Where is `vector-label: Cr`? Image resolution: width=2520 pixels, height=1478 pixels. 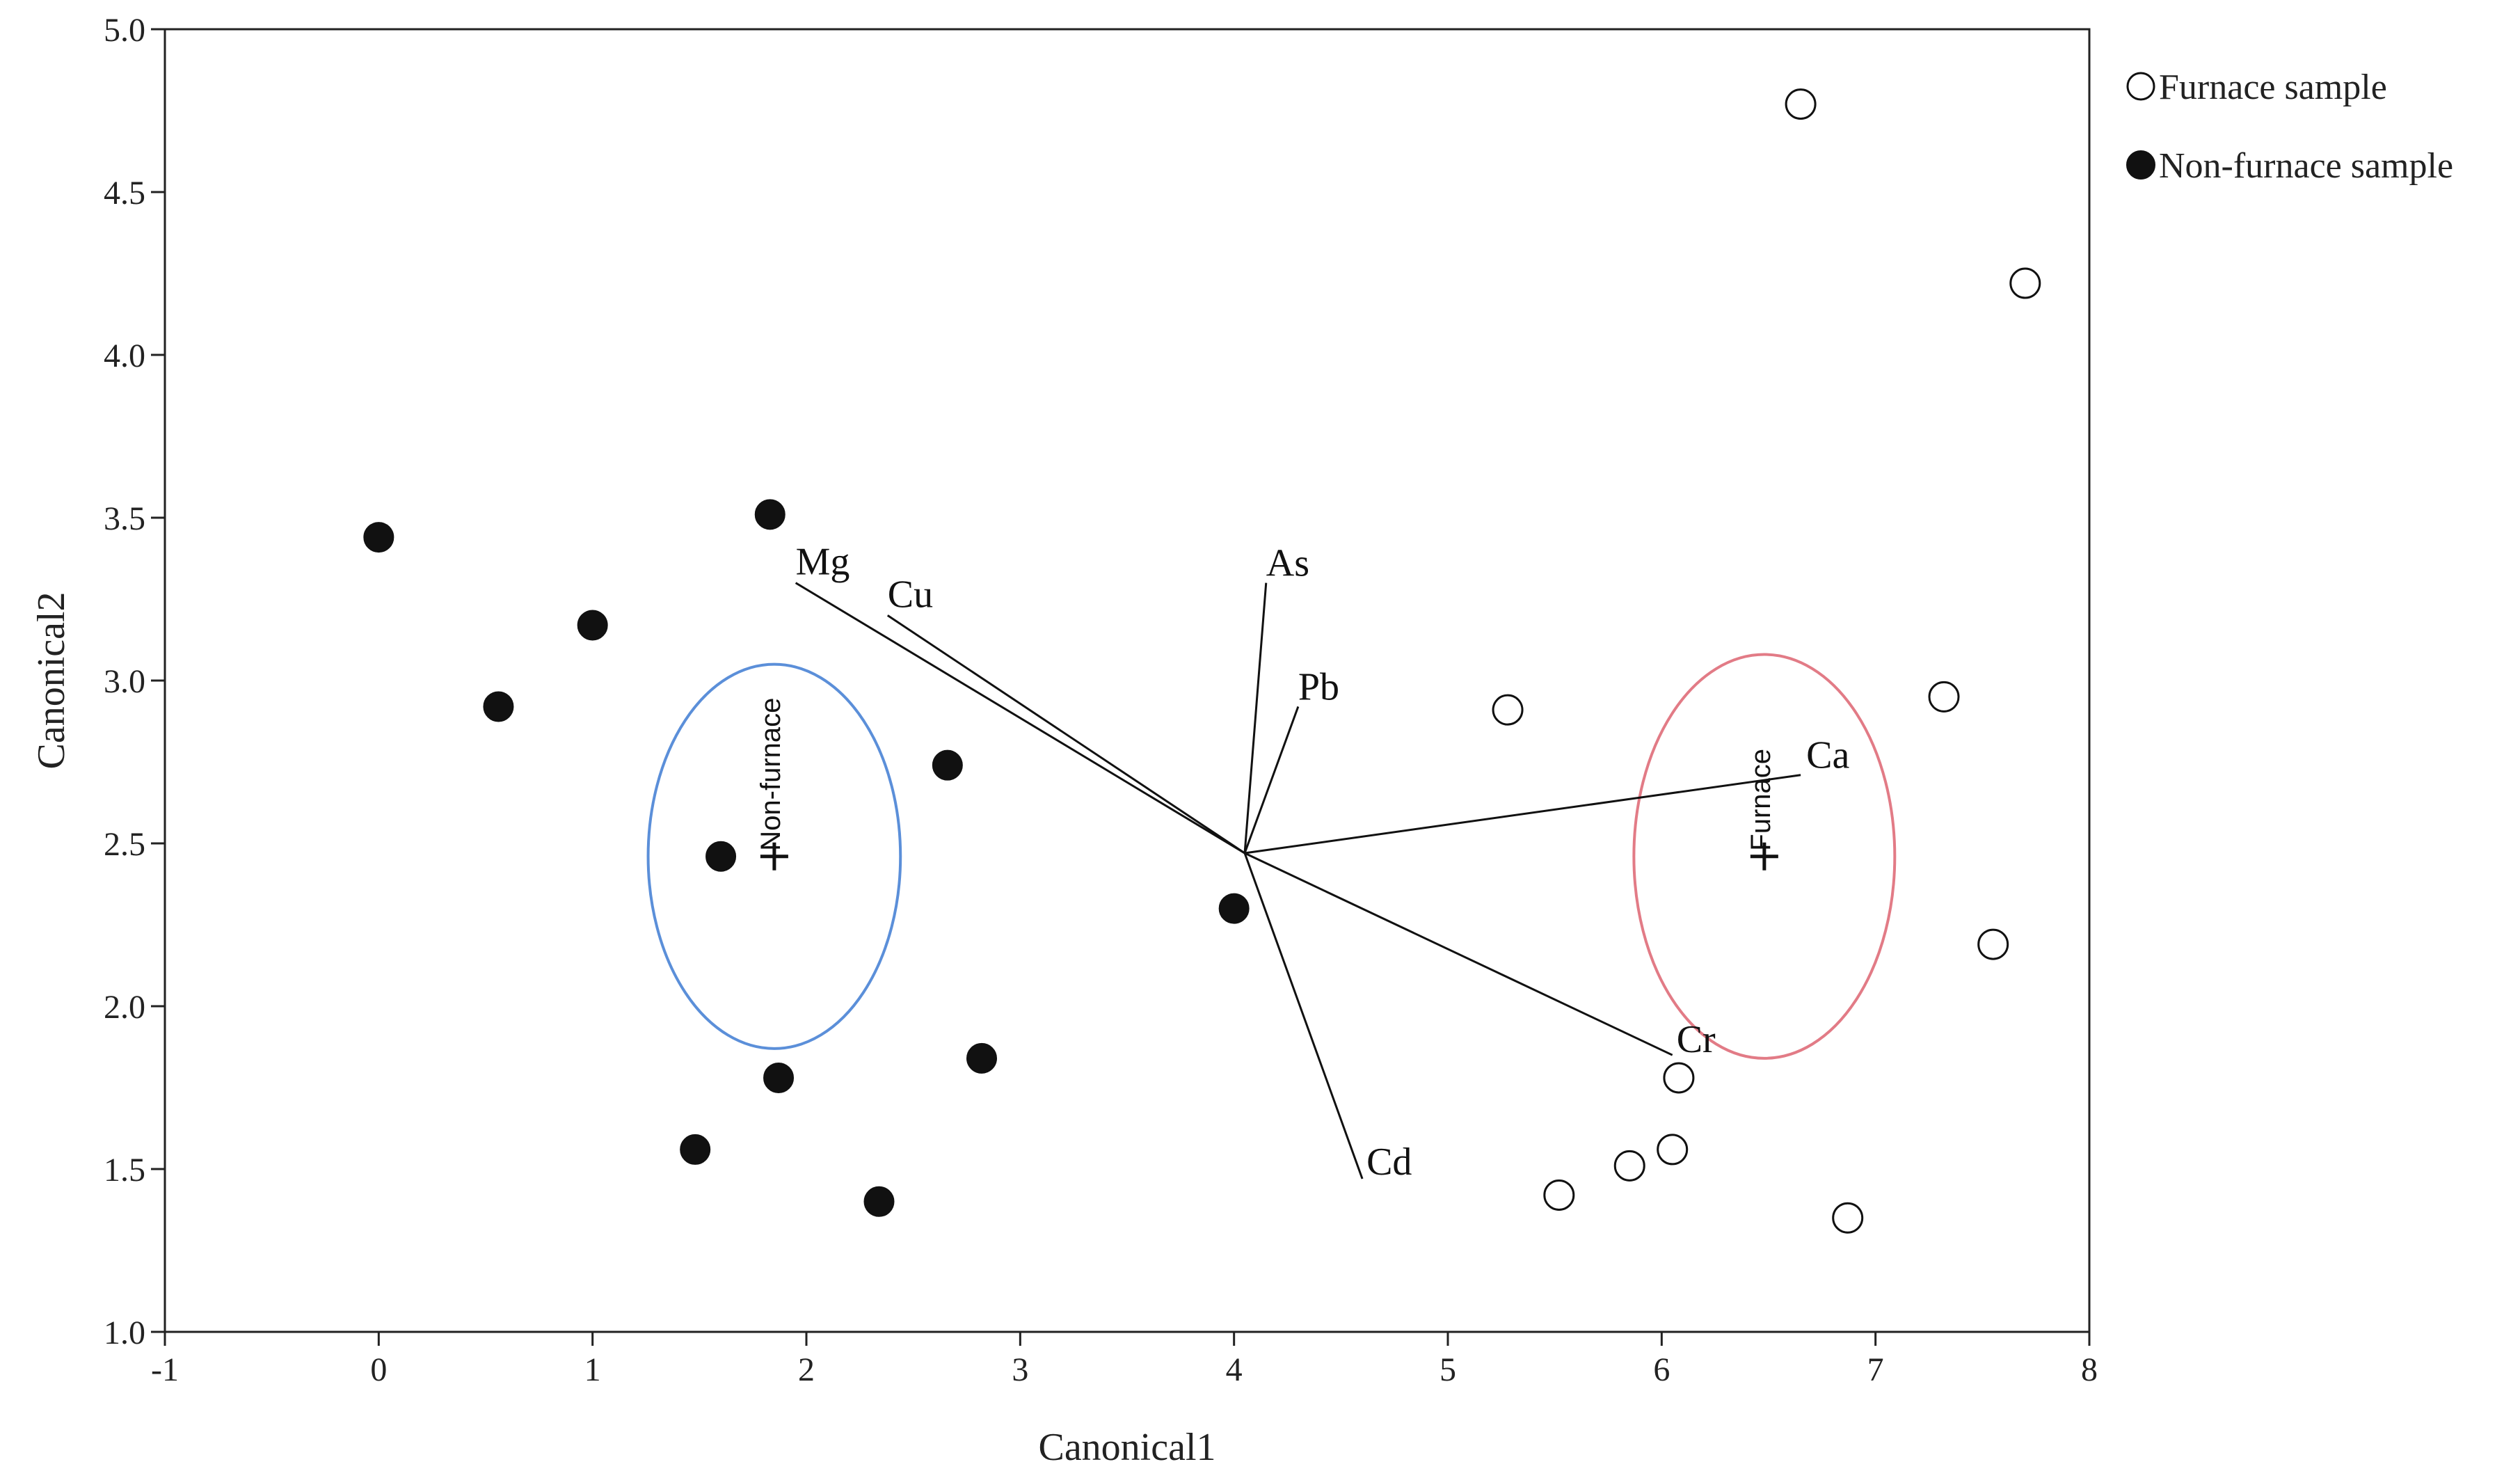 vector-label: Cr is located at coordinates (1696, 1039).